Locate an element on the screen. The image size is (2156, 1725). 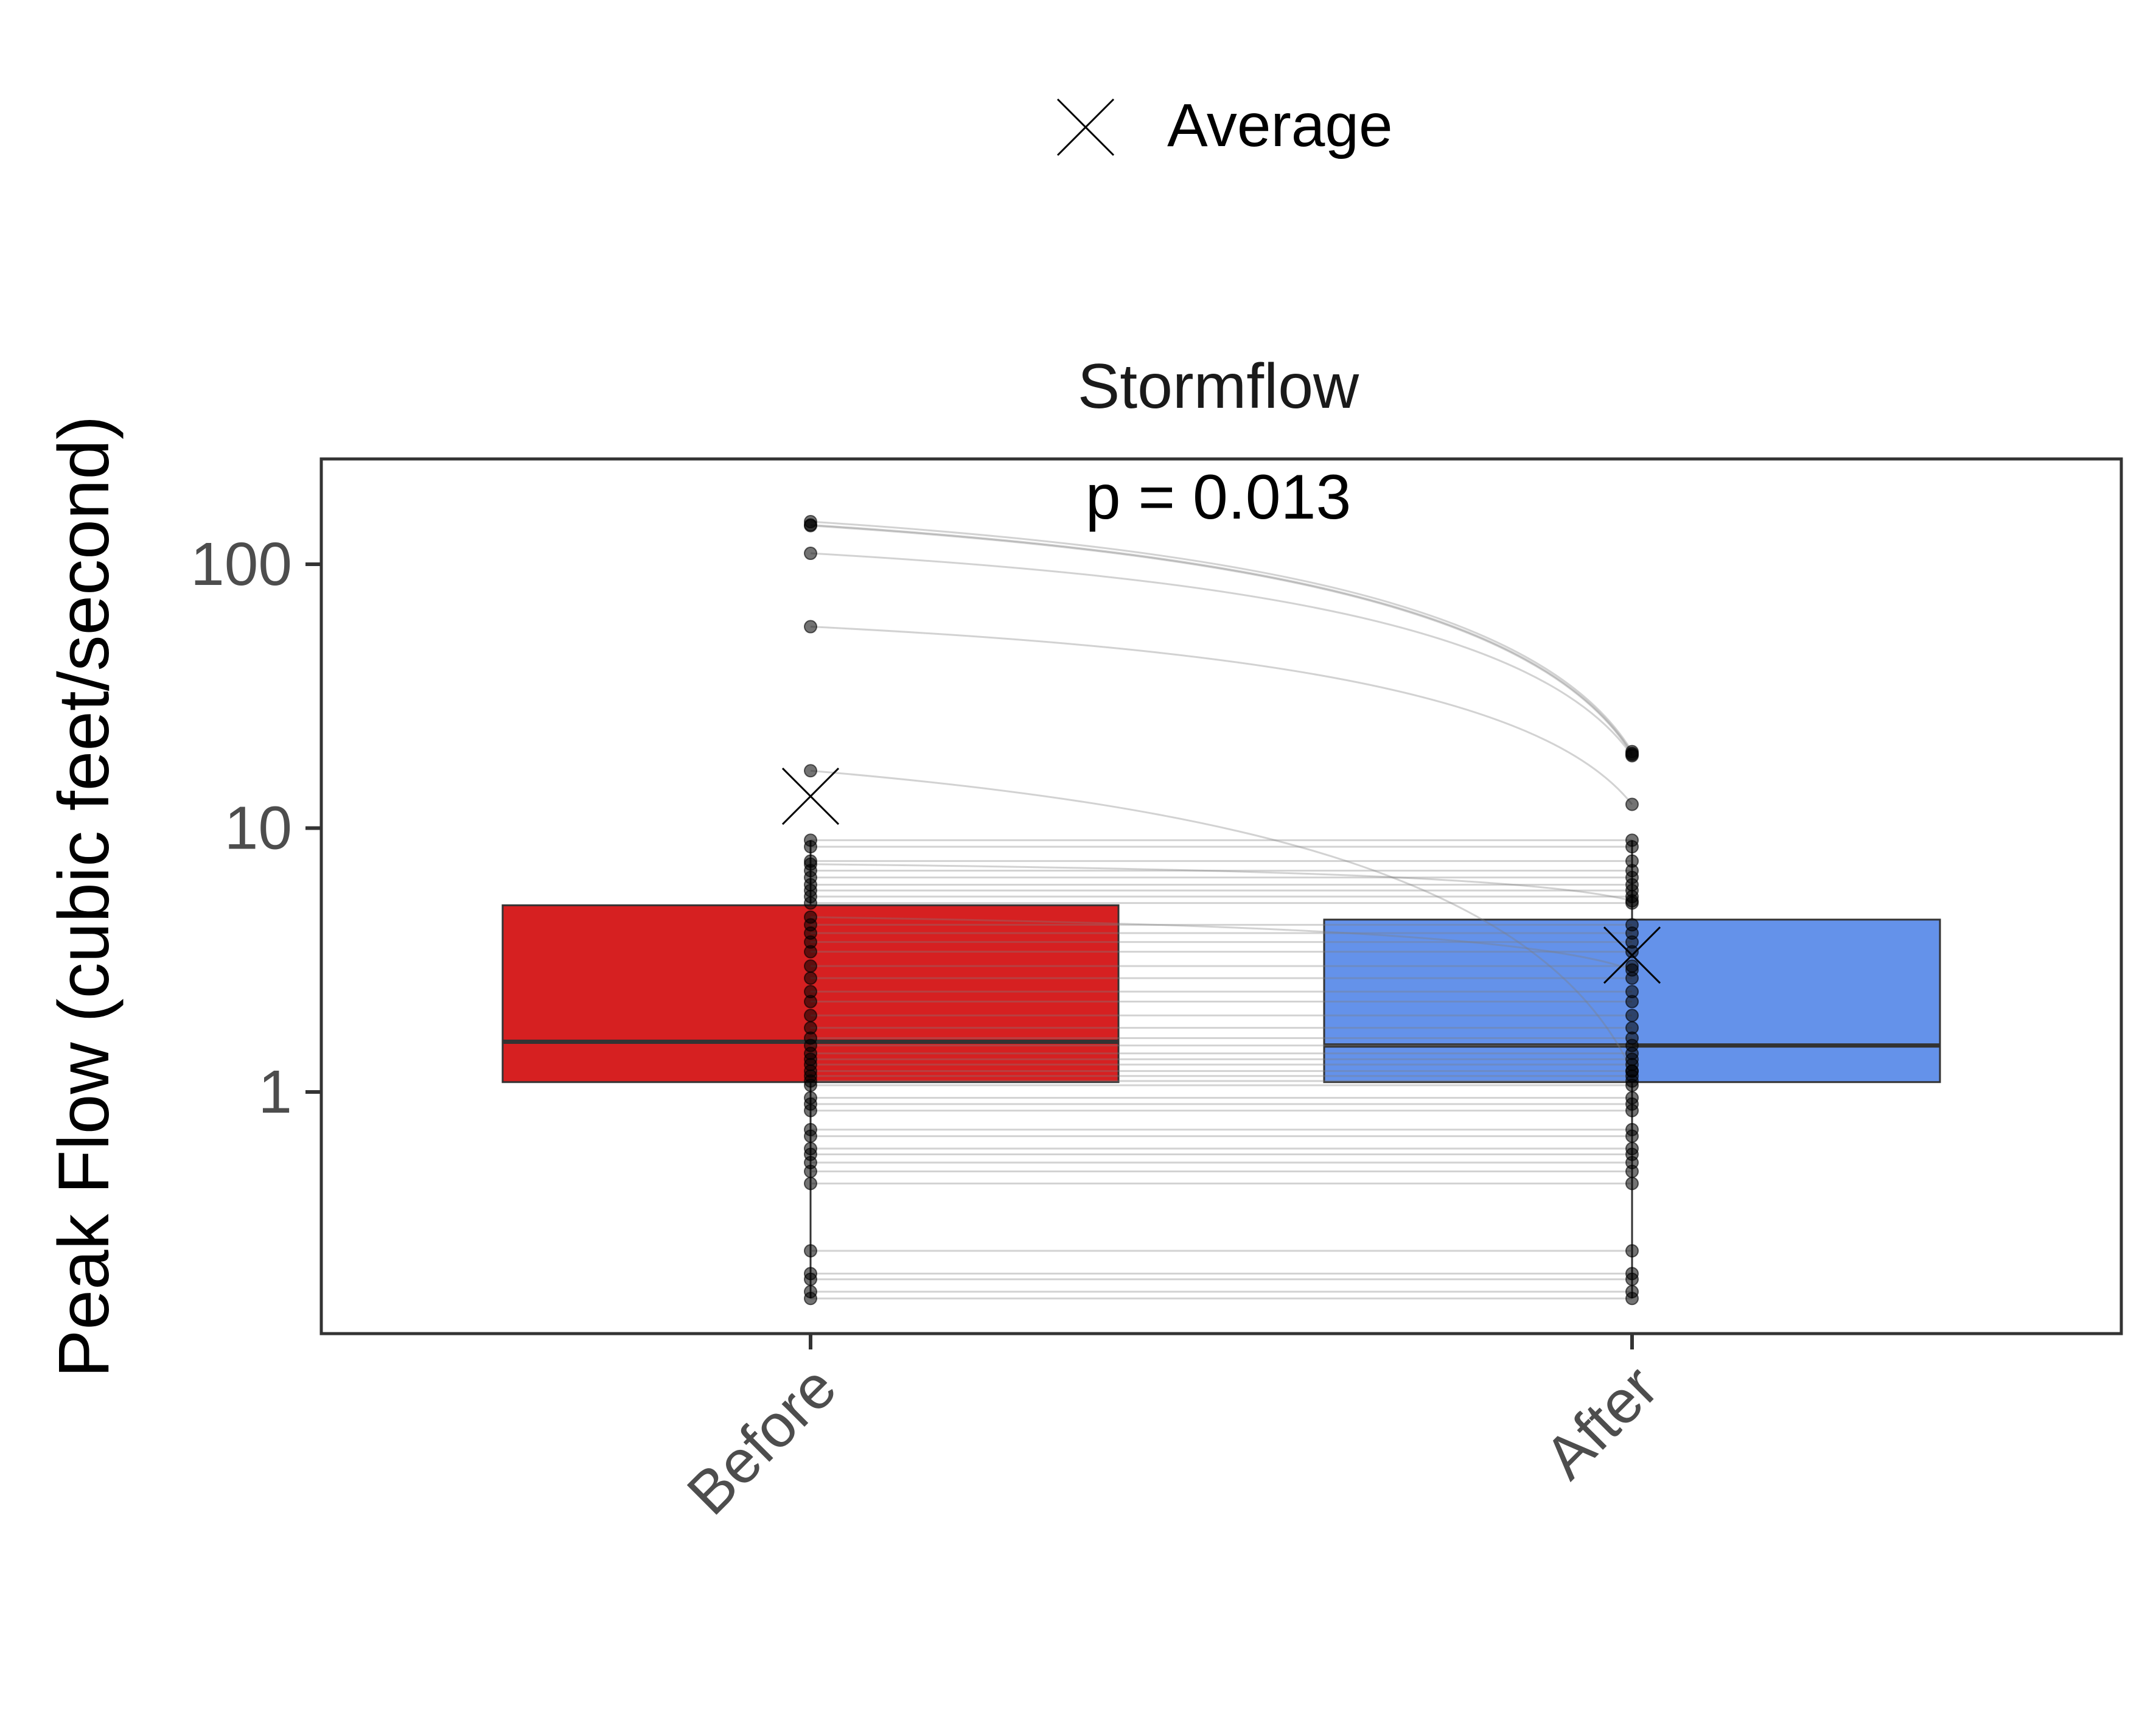
y-axis: 1 10 100 is located at coordinates (255, 828).